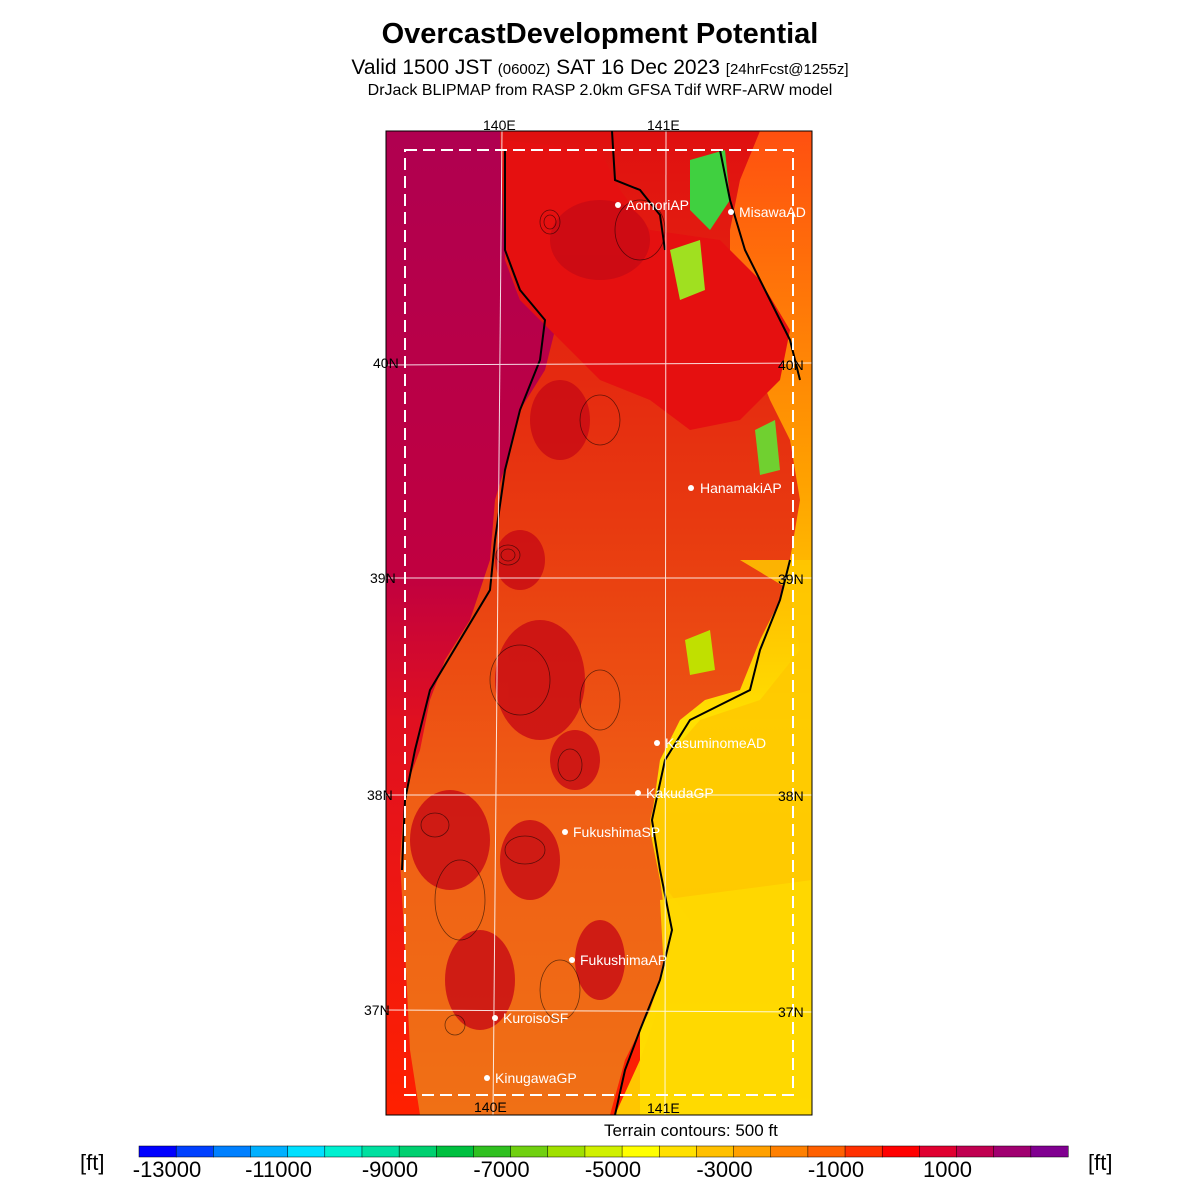 This screenshot has width=1200, height=1200. I want to click on colorbar-label: -7000, so click(501, 1169).